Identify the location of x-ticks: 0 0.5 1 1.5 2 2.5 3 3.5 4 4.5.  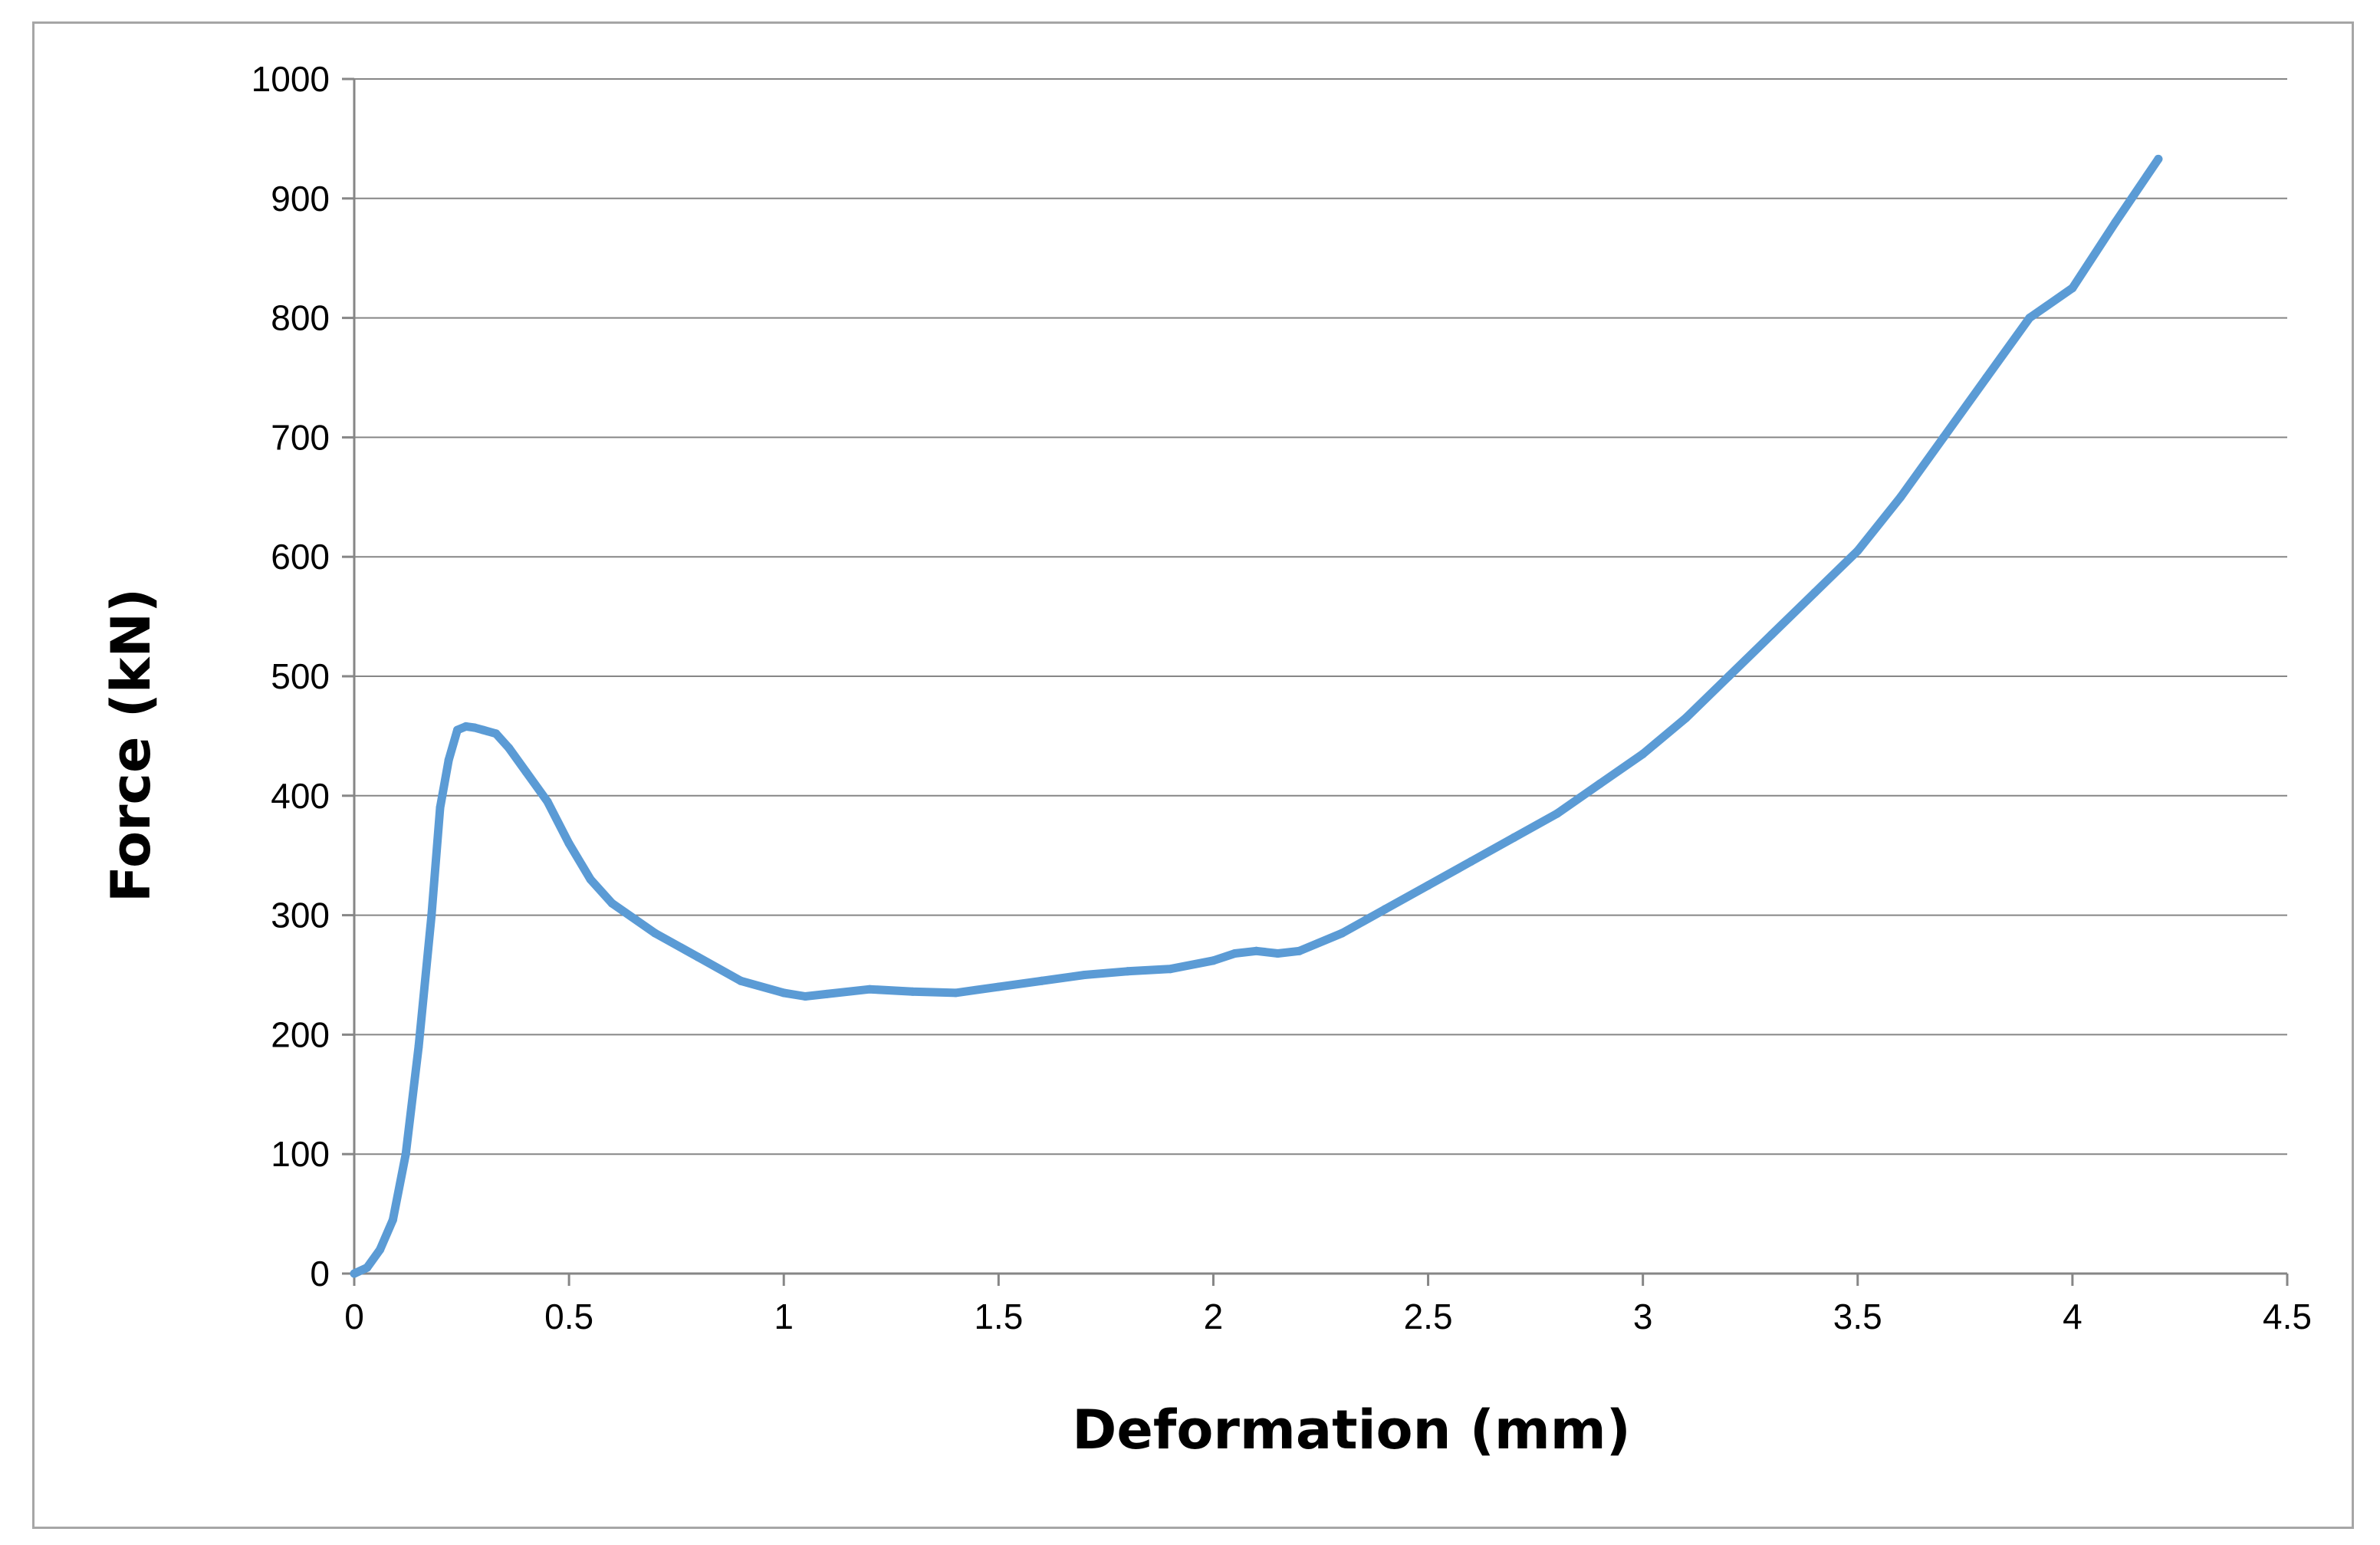
(1328, 1305).